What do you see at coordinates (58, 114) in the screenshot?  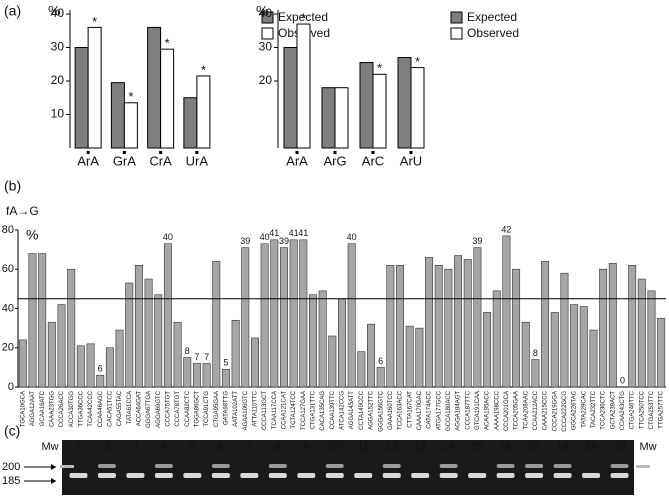 I see `y-tick-label: 10` at bounding box center [58, 114].